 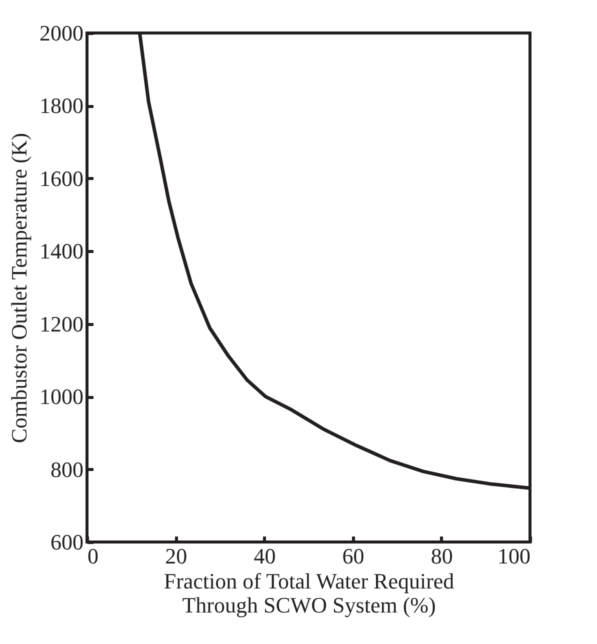 What do you see at coordinates (62, 105) in the screenshot?
I see `y-tick-label: 1800` at bounding box center [62, 105].